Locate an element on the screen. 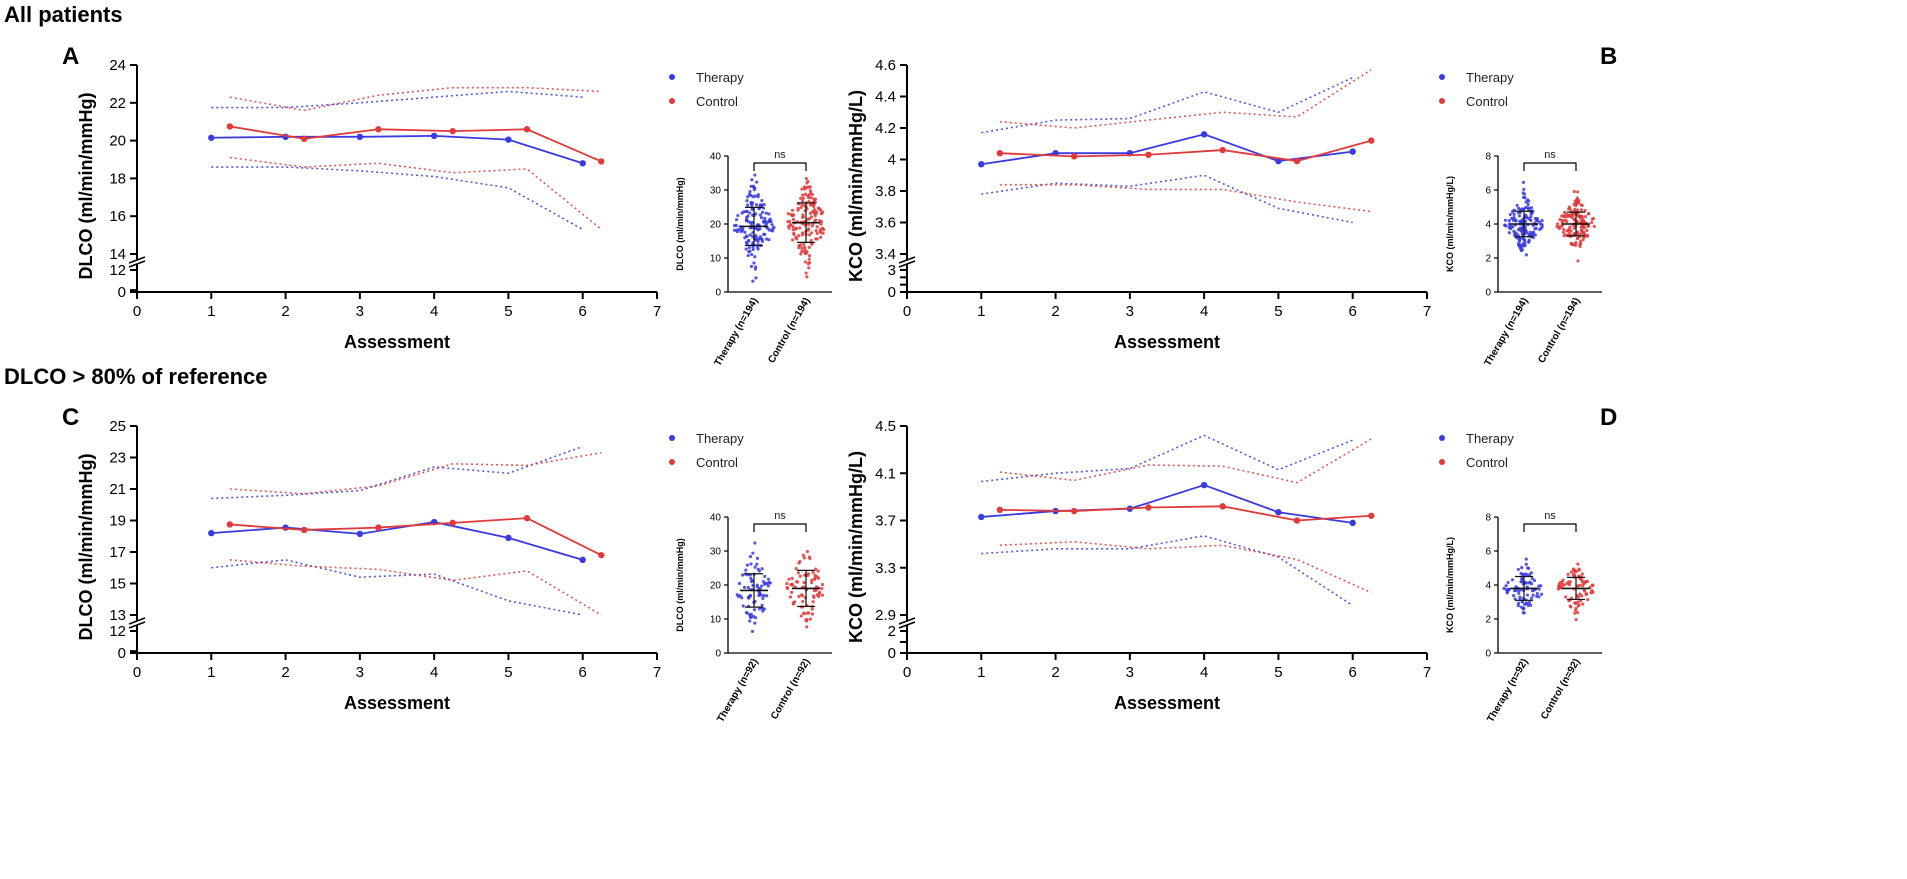 Image resolution: width=1907 pixels, height=879 pixels. x-tick-label: 6 is located at coordinates (583, 311).